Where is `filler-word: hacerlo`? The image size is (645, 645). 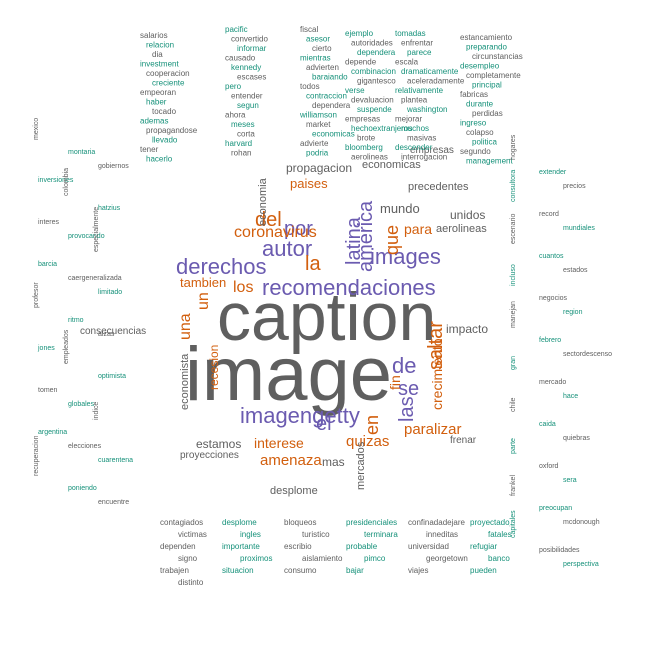 filler-word: hacerlo is located at coordinates (159, 159).